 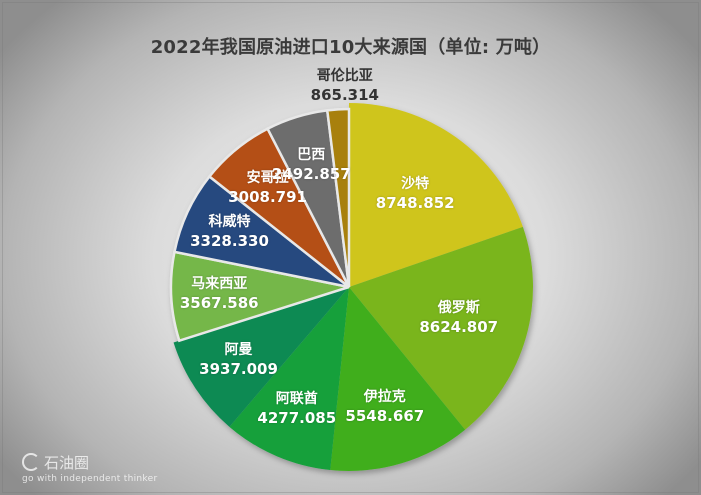 I want to click on slice-label: 伊拉克 5548.667, so click(x=384, y=407).